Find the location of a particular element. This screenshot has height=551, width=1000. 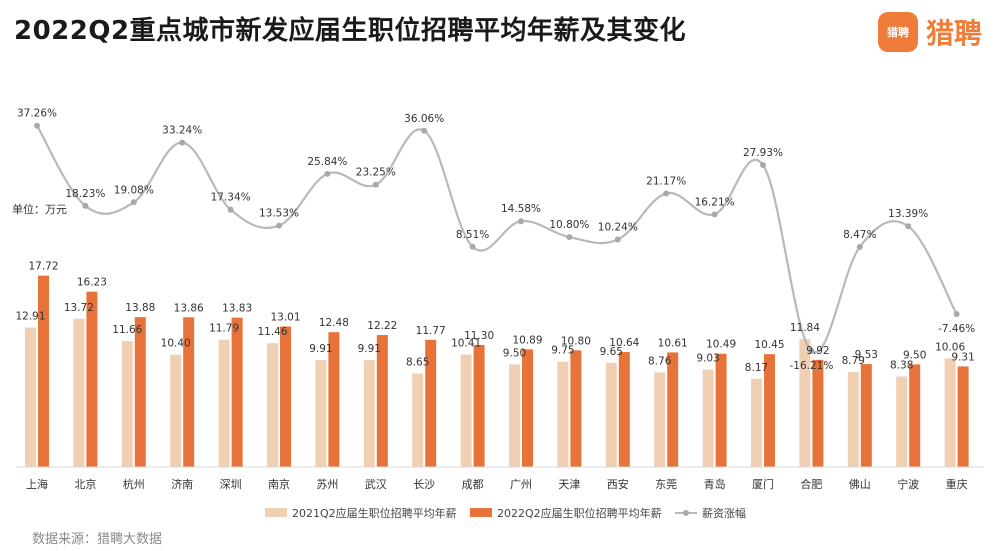

bar-2021-label: 9.75 is located at coordinates (562, 351).